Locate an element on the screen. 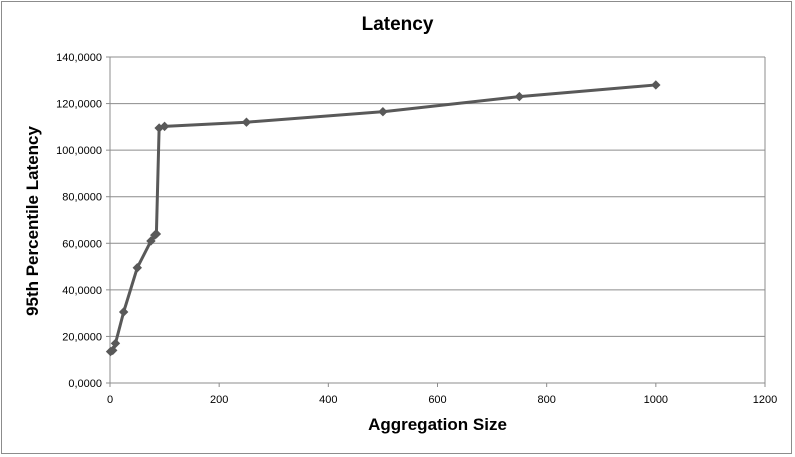  y-tick-label: 100,0000 is located at coordinates (79, 151).